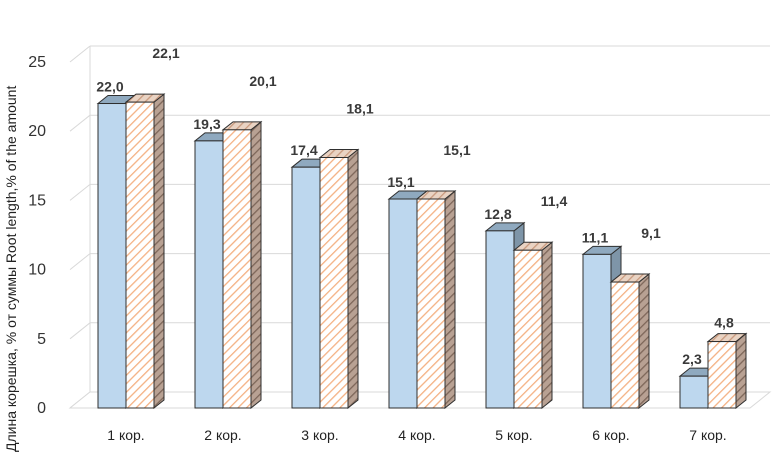 The height and width of the screenshot is (455, 781). Describe the element at coordinates (262, 81) in the screenshot. I see `data-label: 20,1` at that location.